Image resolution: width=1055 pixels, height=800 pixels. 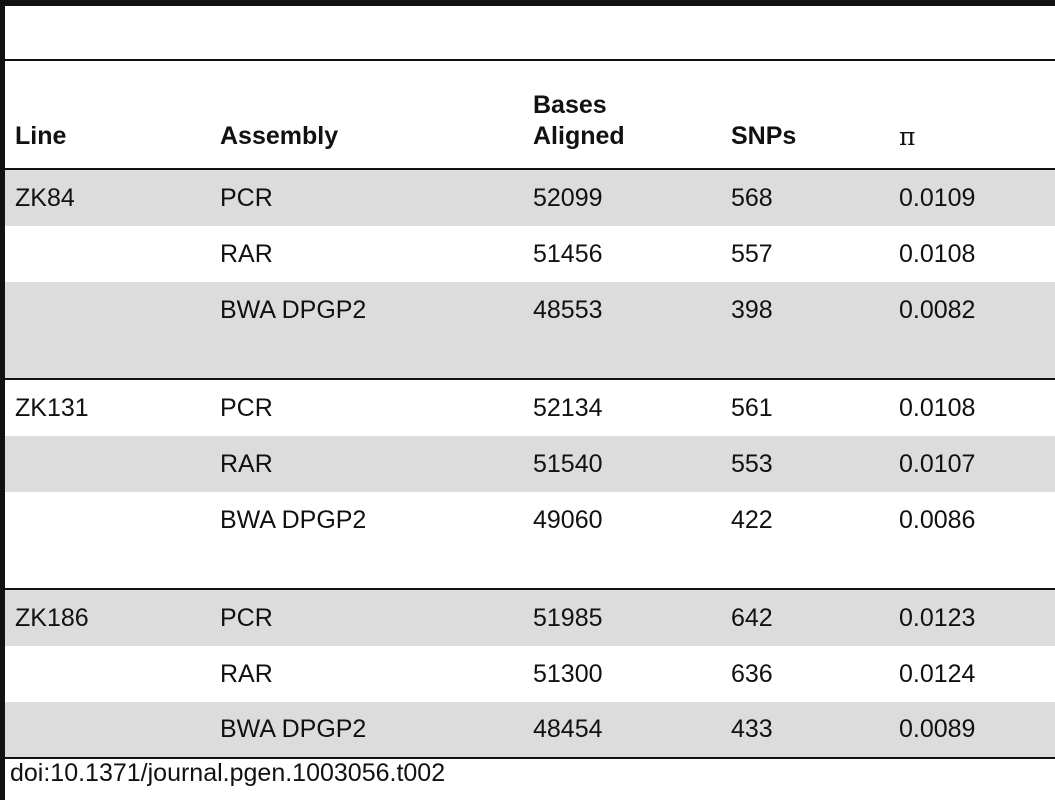 What do you see at coordinates (530, 674) in the screenshot?
I see `table-row: RAR 51300 636 0.0124` at bounding box center [530, 674].